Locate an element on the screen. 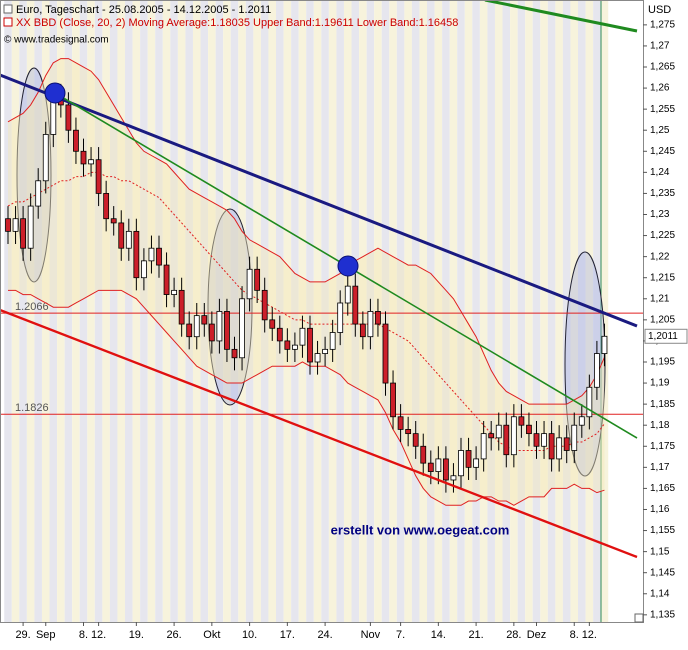 Image resolution: width=688 pixels, height=650 pixels. y-tick-label: 1,16 is located at coordinates (660, 509).